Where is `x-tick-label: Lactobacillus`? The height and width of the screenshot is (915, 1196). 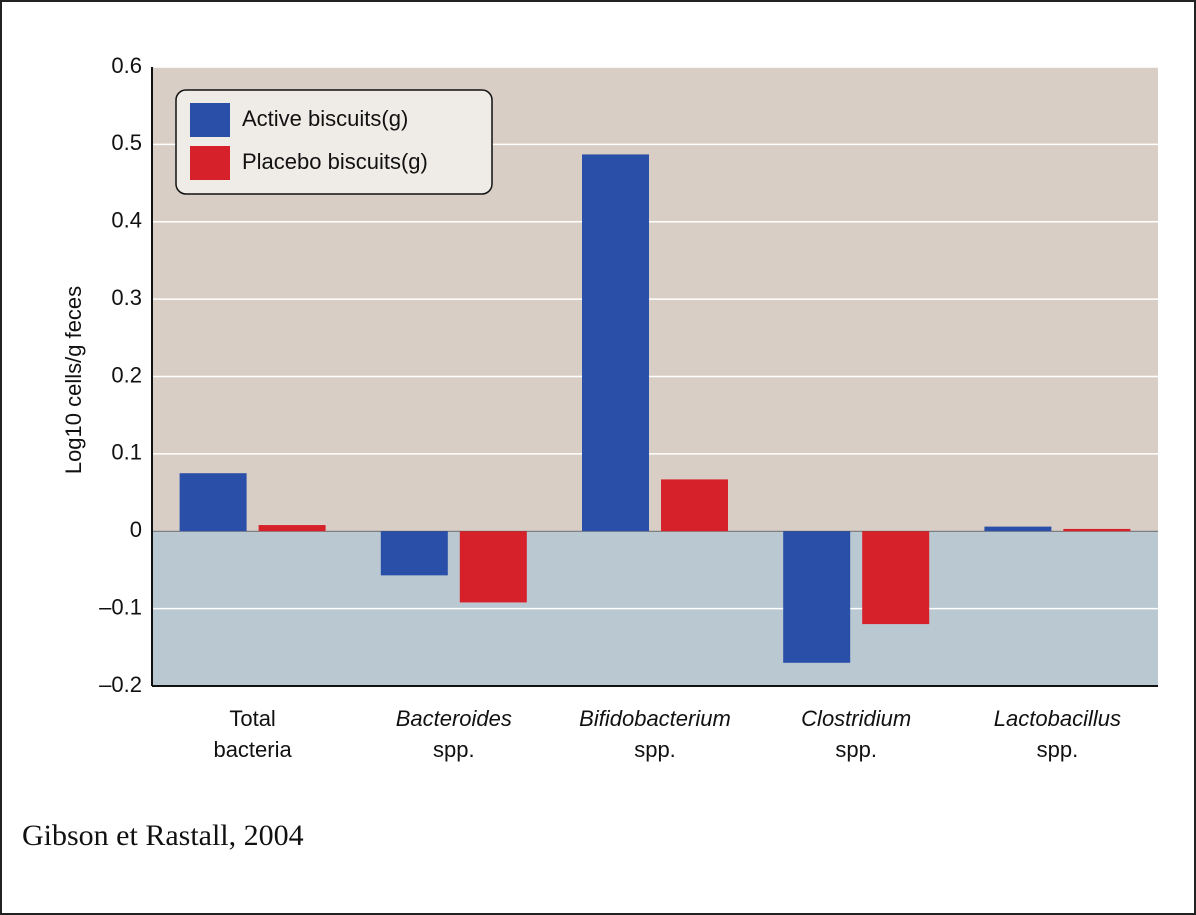
x-tick-label: Lactobacillus is located at coordinates (1057, 718).